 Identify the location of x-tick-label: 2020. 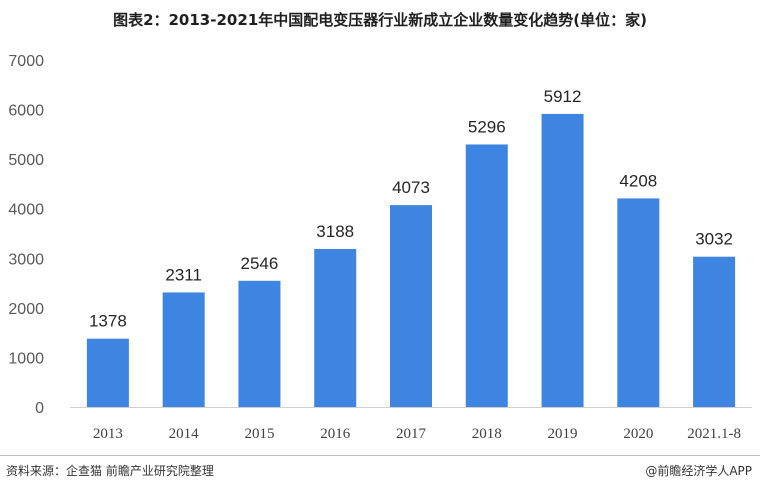
(638, 434).